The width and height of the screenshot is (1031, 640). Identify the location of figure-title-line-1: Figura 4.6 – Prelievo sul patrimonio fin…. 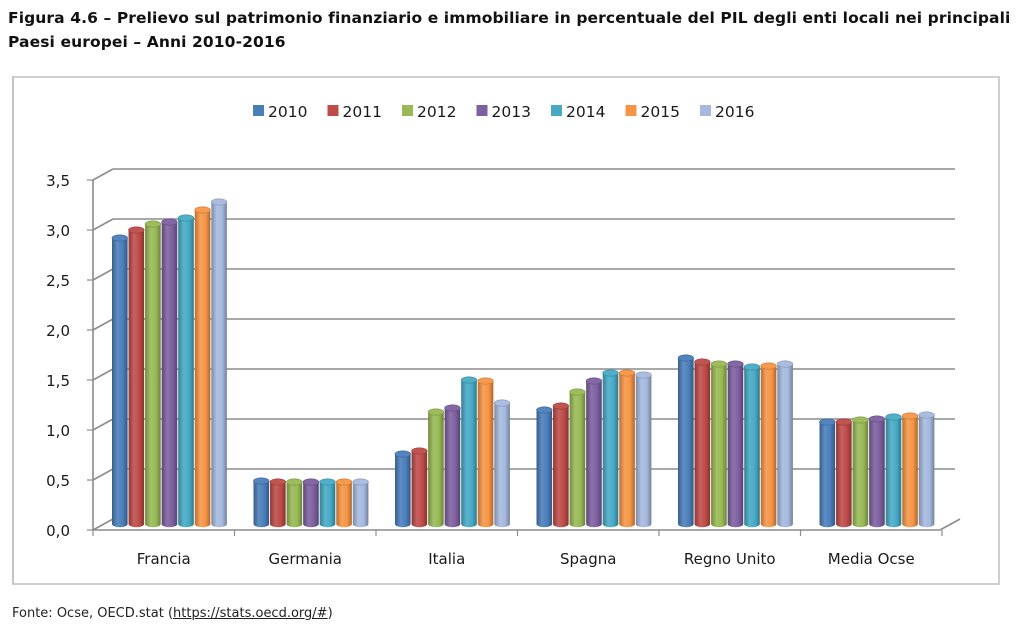
(509, 18).